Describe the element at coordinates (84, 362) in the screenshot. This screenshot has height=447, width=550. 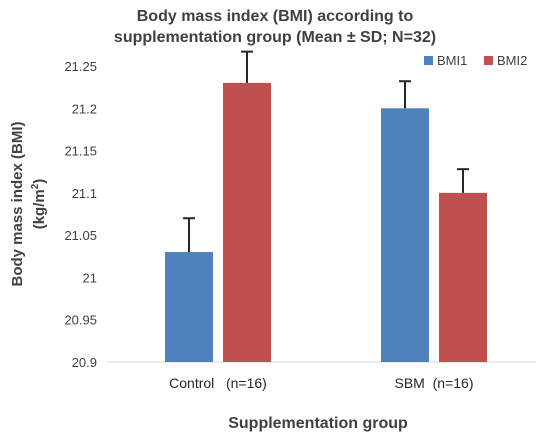
I see `y-tick-label: 20.9` at that location.